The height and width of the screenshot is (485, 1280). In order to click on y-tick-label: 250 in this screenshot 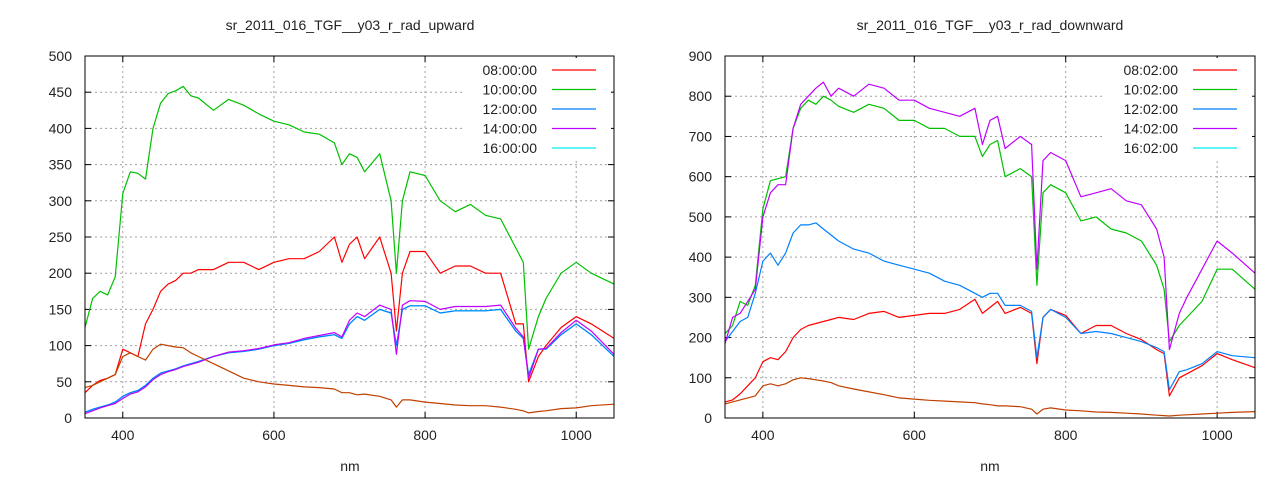, I will do `click(61, 237)`.